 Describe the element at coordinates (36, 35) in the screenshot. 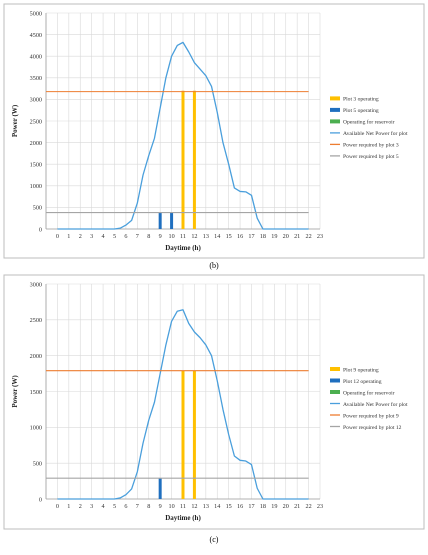

I see `y-tick-label: 4500` at that location.